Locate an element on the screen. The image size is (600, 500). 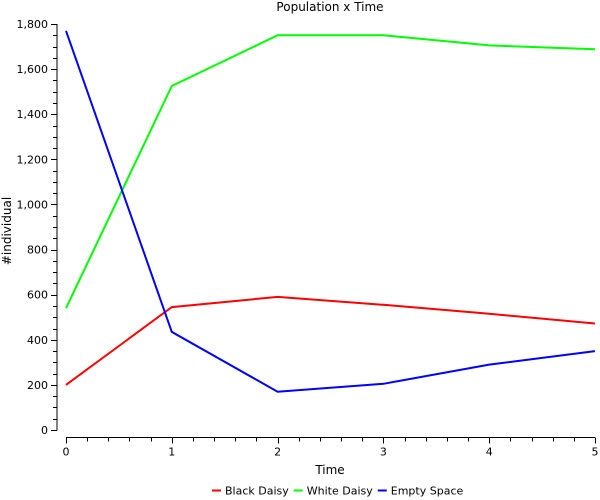
x-axis-label: Time is located at coordinates (329, 470).